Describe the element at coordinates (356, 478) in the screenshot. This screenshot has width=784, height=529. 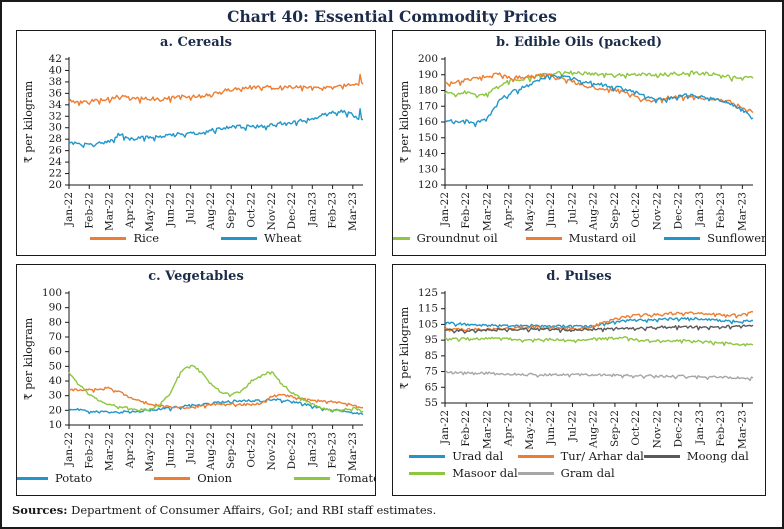
I see `legend-label: Tomato` at that location.